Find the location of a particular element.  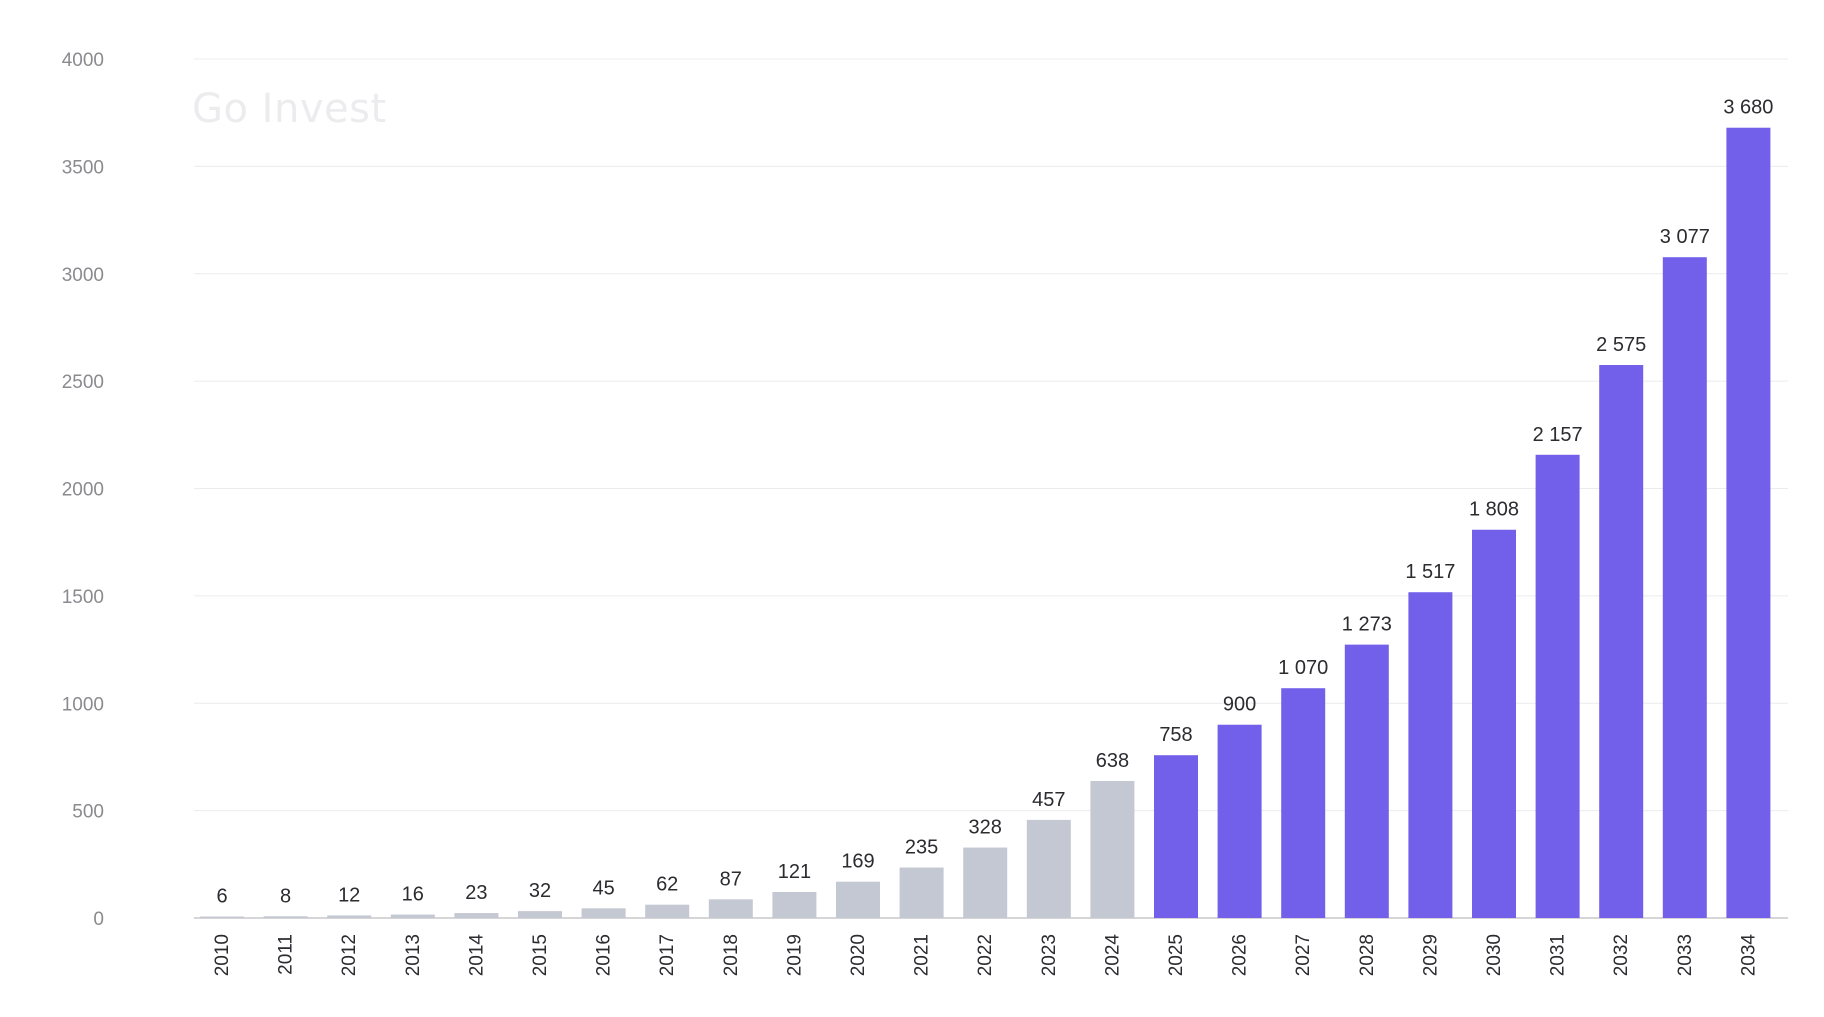

x-tick-label: 2019 is located at coordinates (794, 955).